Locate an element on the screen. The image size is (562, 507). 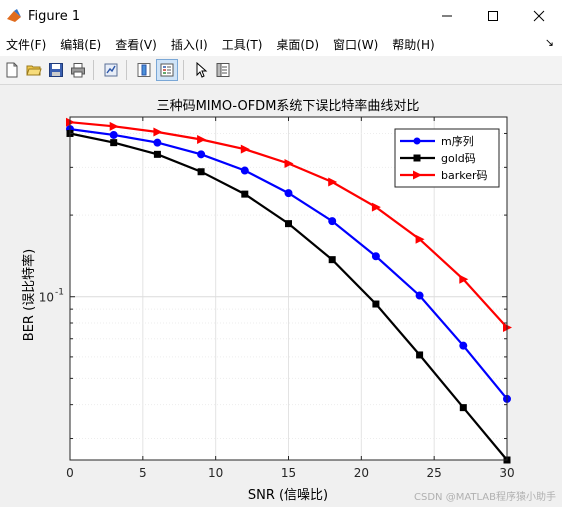
legend-icon is located at coordinates (167, 70).